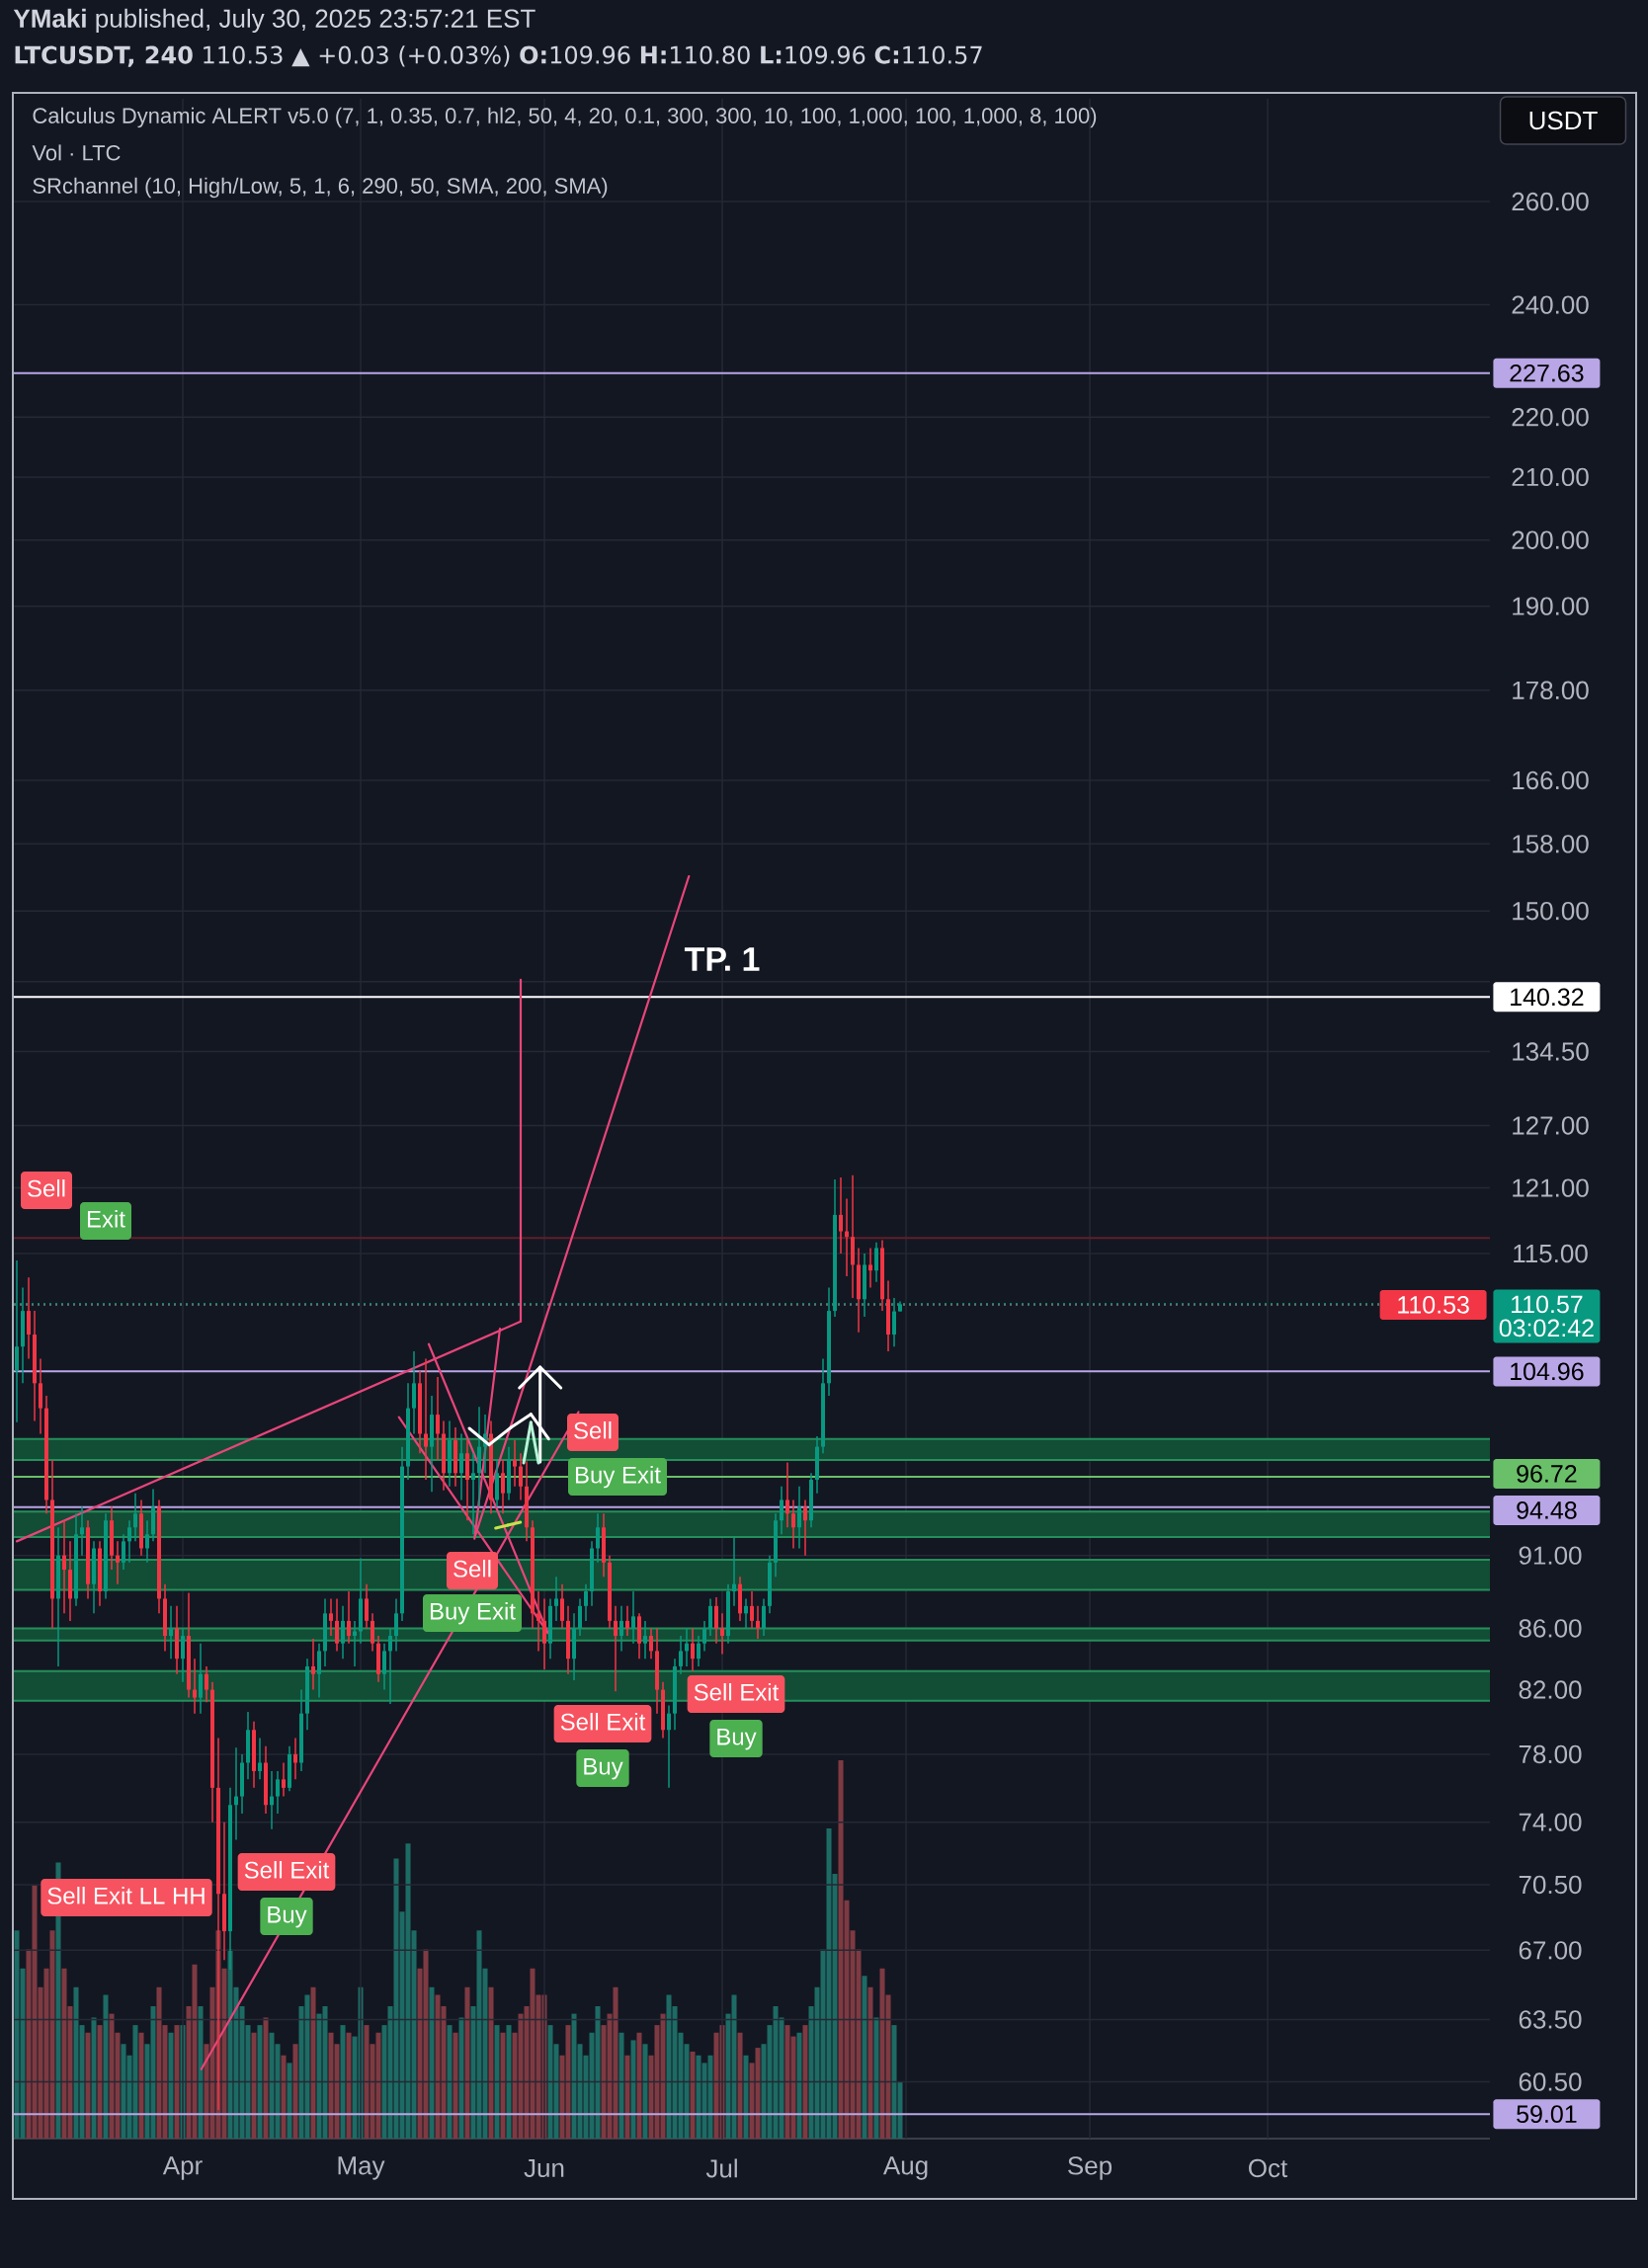  What do you see at coordinates (1547, 1474) in the screenshot?
I see `ref-line-label: 96.72` at bounding box center [1547, 1474].